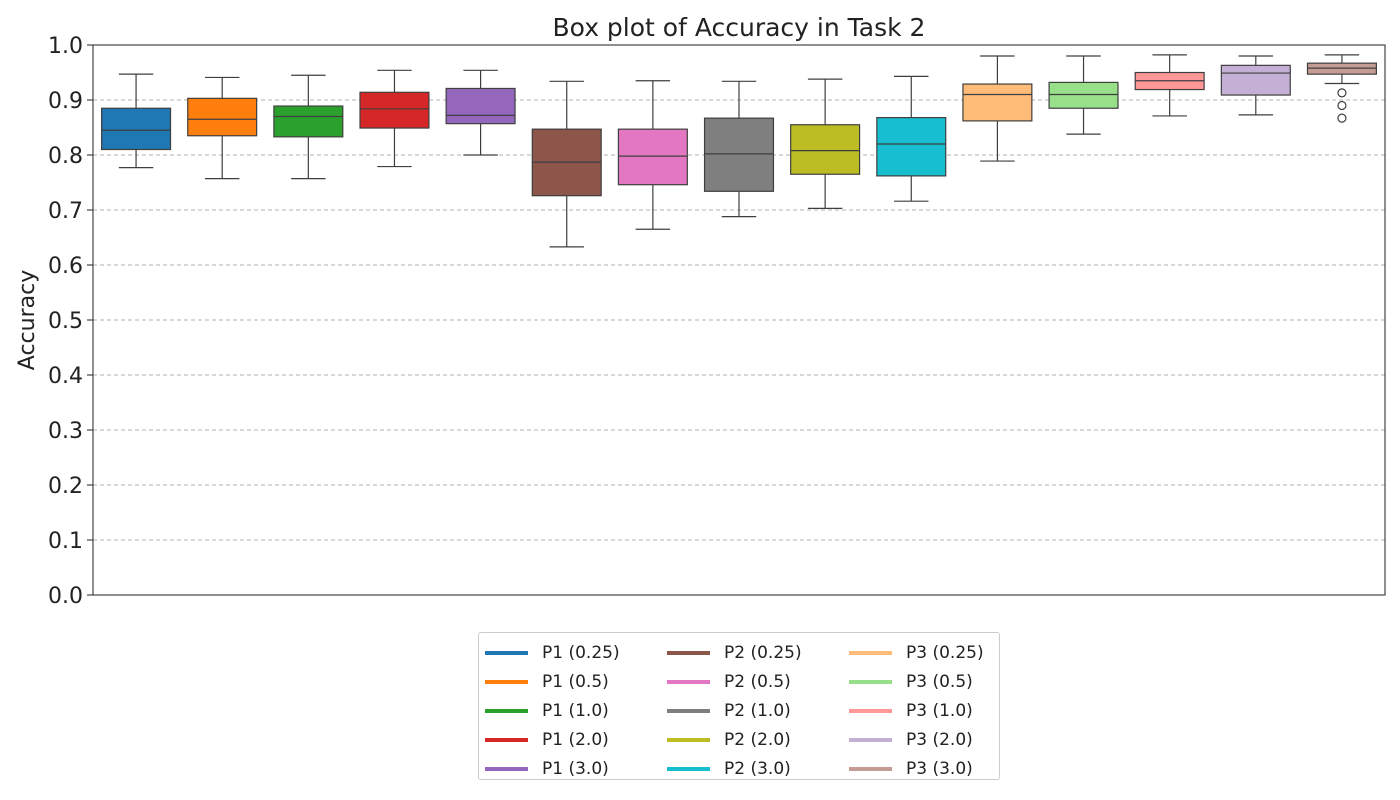 This screenshot has width=1400, height=800. I want to click on legend-label: P3 (0.5), so click(939, 682).